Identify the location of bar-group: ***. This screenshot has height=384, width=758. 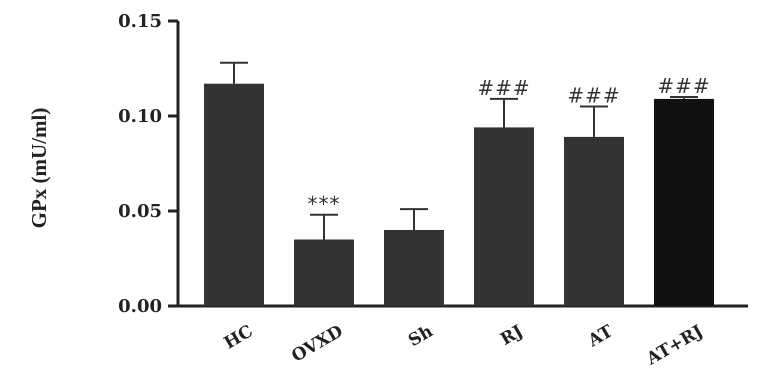
(324, 249).